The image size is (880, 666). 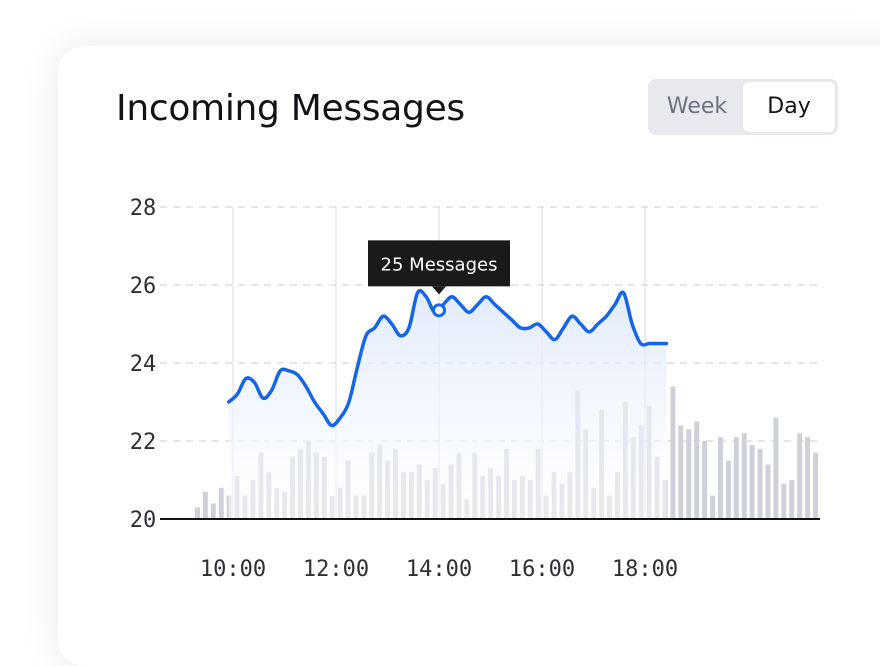 What do you see at coordinates (542, 569) in the screenshot?
I see `x-tick-label: 16:00` at bounding box center [542, 569].